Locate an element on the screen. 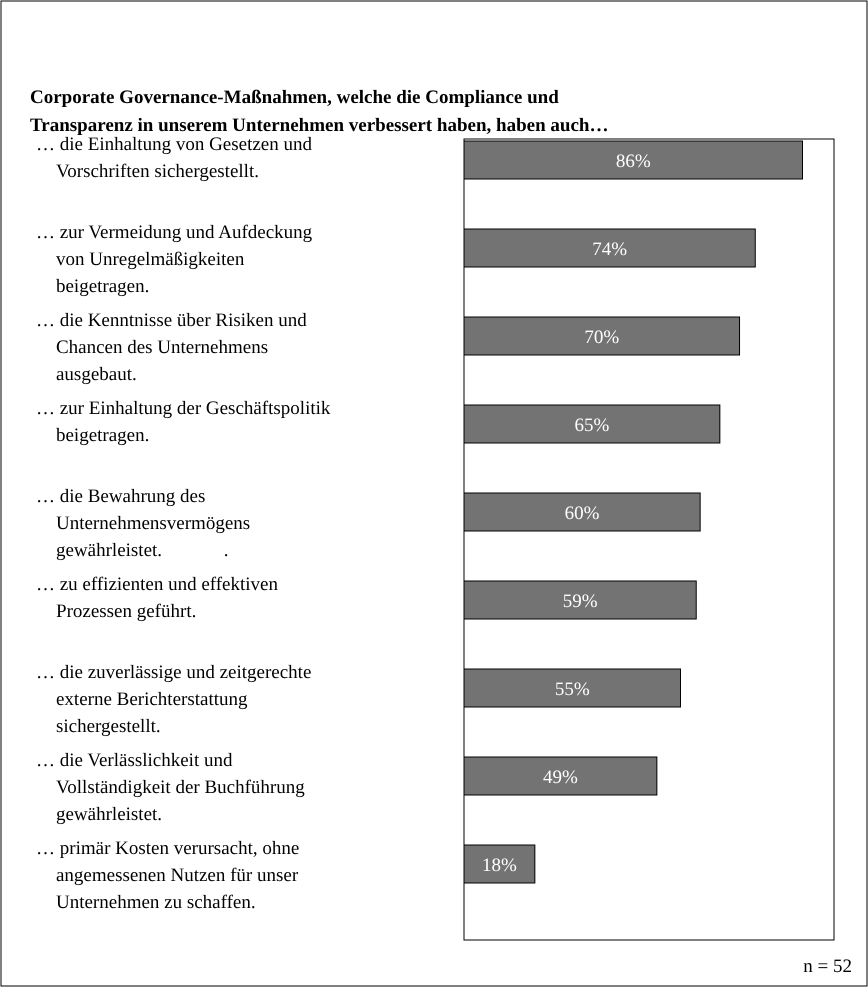 This screenshot has width=868, height=987. data-label: 86% is located at coordinates (633, 161).